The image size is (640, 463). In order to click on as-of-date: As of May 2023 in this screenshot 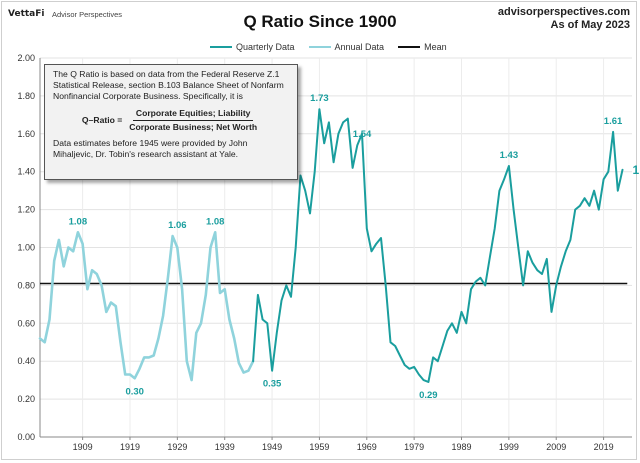, I will do `click(590, 25)`.